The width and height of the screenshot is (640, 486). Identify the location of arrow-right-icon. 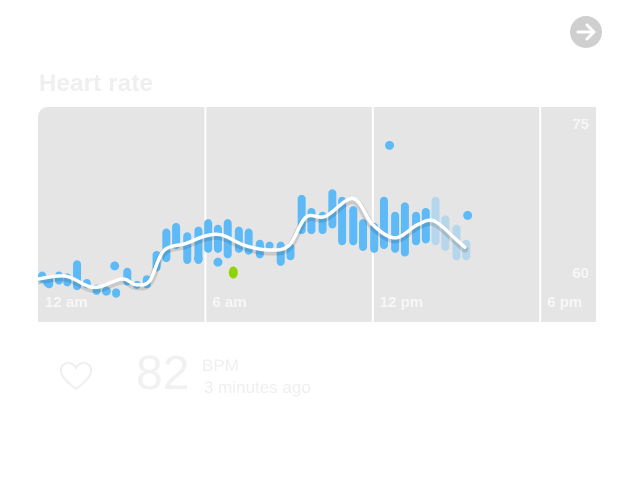
(586, 32).